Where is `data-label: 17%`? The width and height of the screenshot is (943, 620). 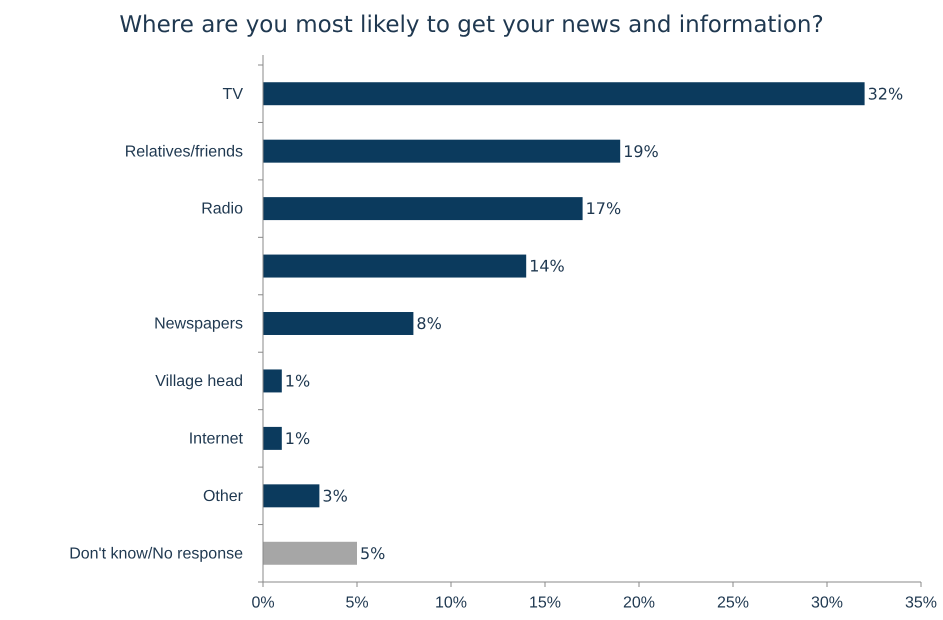 data-label: 17% is located at coordinates (604, 208).